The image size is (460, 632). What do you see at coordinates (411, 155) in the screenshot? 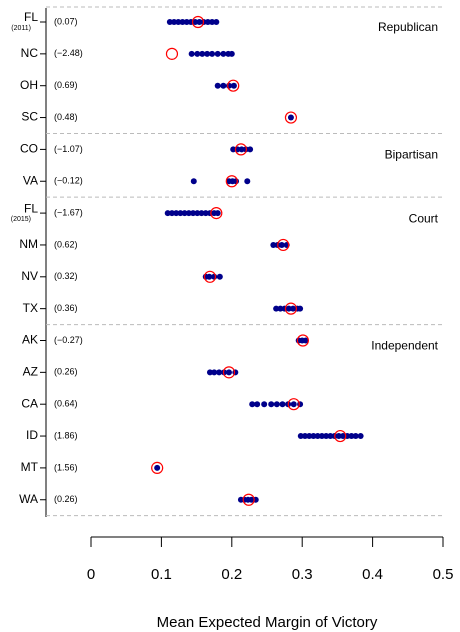
I see `group-label: Bipartisan` at bounding box center [411, 155].